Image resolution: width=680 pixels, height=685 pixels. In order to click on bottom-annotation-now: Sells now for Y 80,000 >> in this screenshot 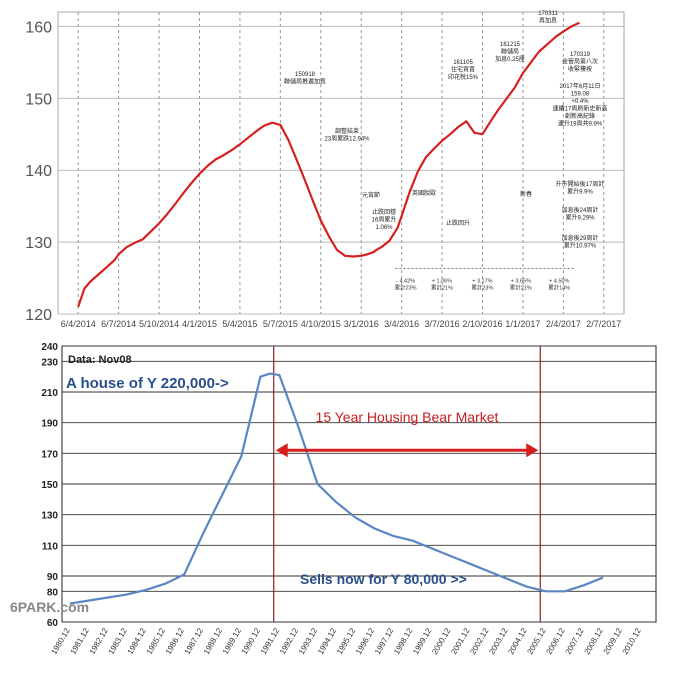, I will do `click(383, 579)`.